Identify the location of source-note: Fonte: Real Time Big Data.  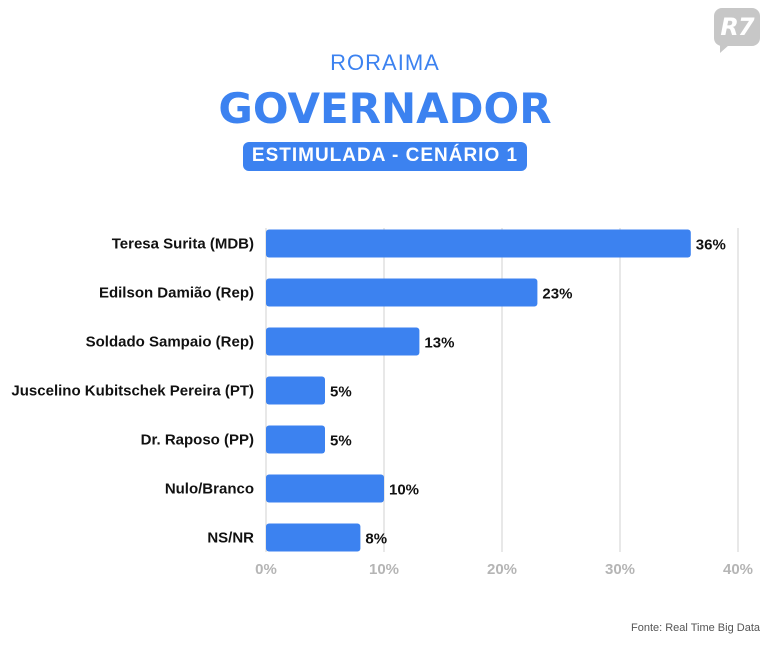
(695, 628).